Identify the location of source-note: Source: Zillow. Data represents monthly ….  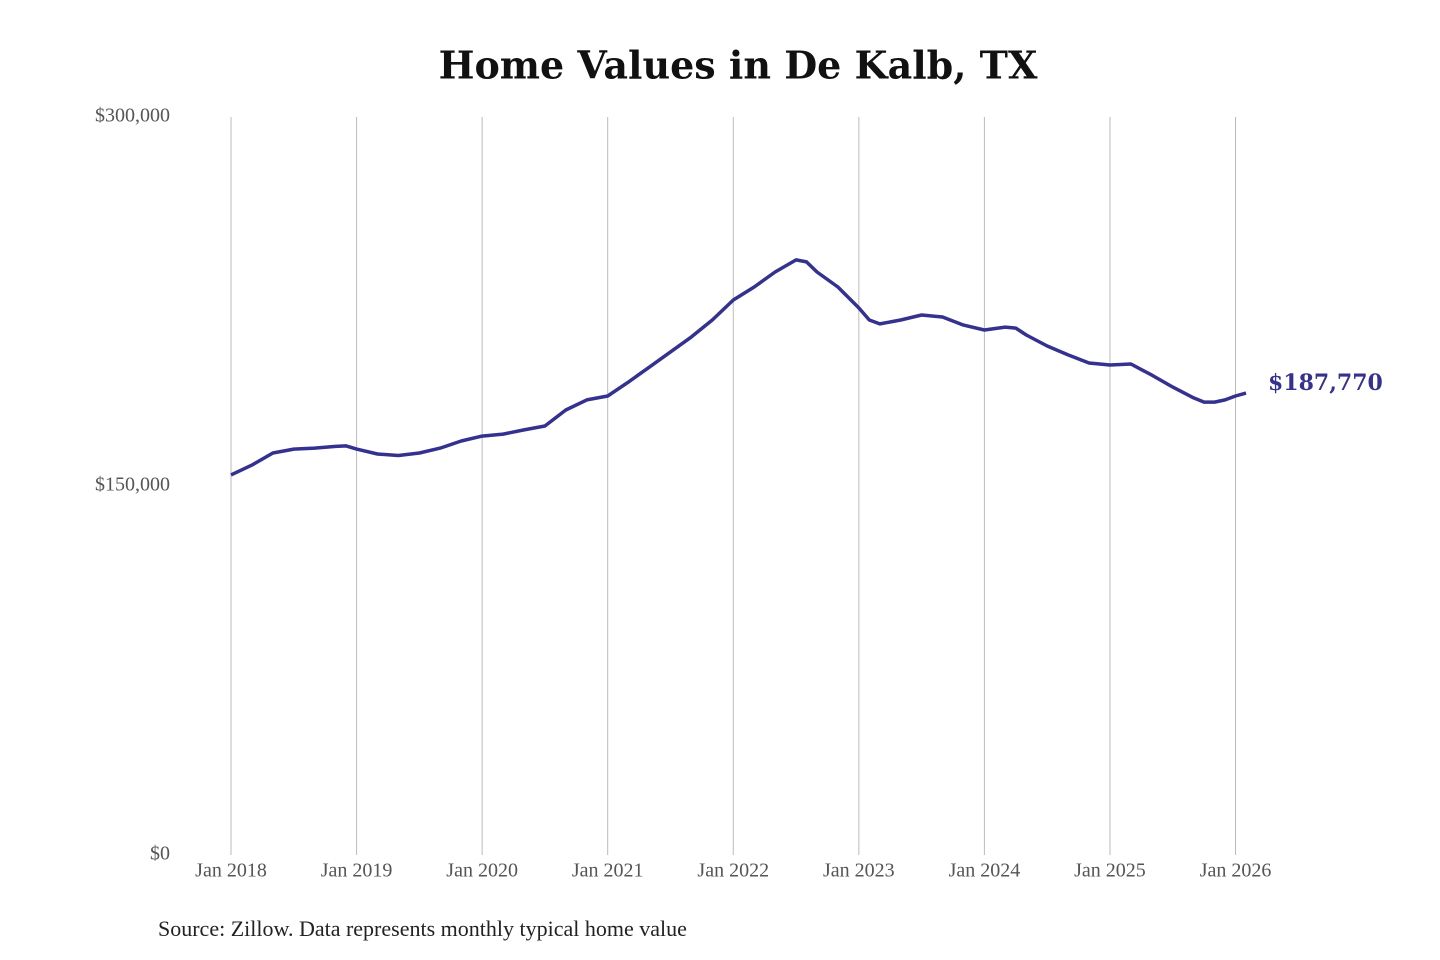
(422, 928).